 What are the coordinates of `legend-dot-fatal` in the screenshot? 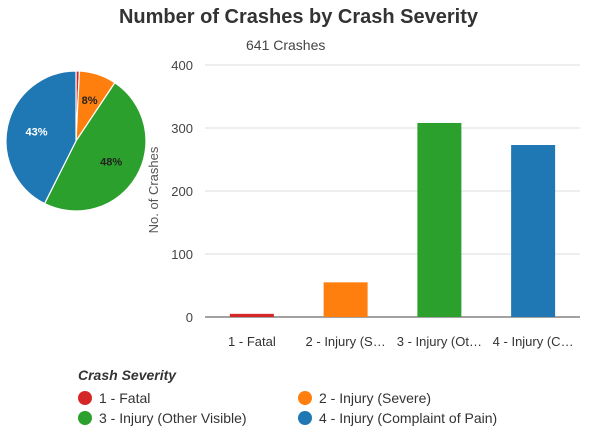 It's located at (85, 398).